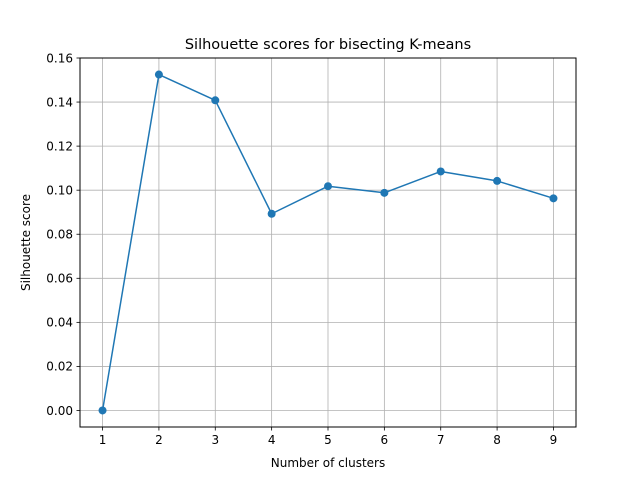  Describe the element at coordinates (59, 235) in the screenshot. I see `y-tick-label: 0.08` at that location.